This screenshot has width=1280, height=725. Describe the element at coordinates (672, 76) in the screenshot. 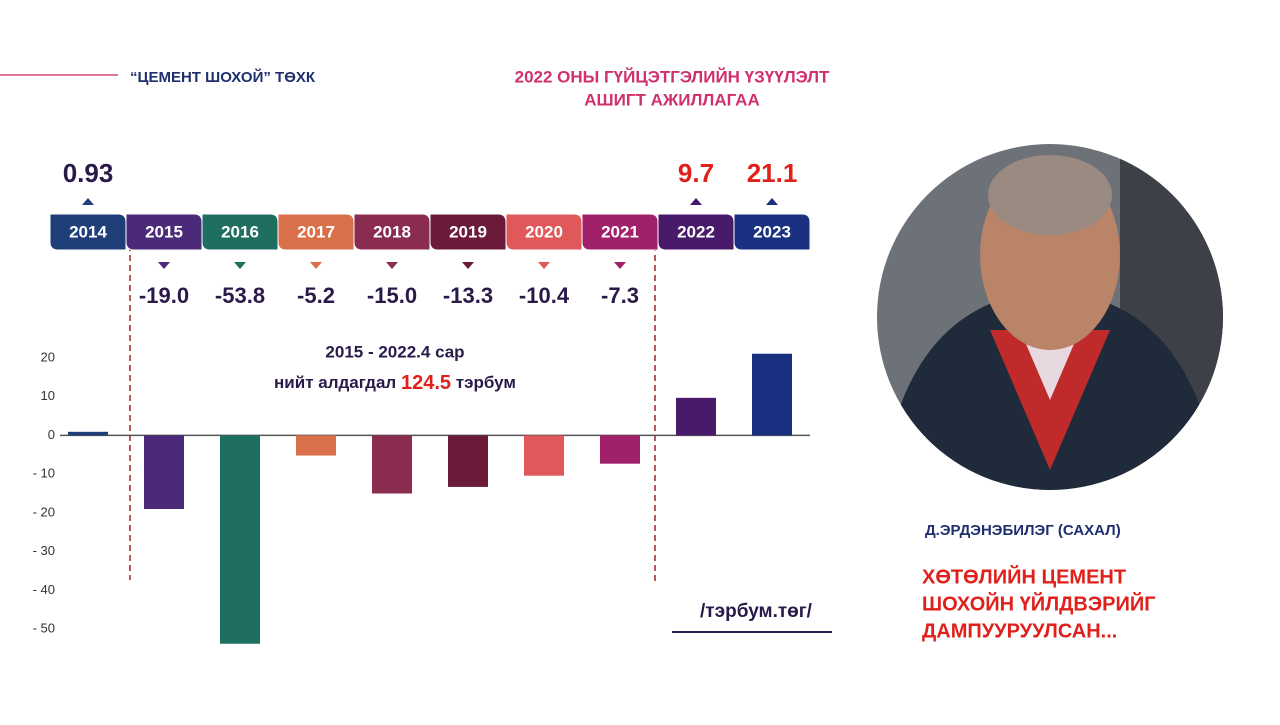

I see `chart-title: 2022 ОНЫ ГҮЙЦЭТГЭЛИЙН ҮЗҮҮЛЭЛТ` at that location.